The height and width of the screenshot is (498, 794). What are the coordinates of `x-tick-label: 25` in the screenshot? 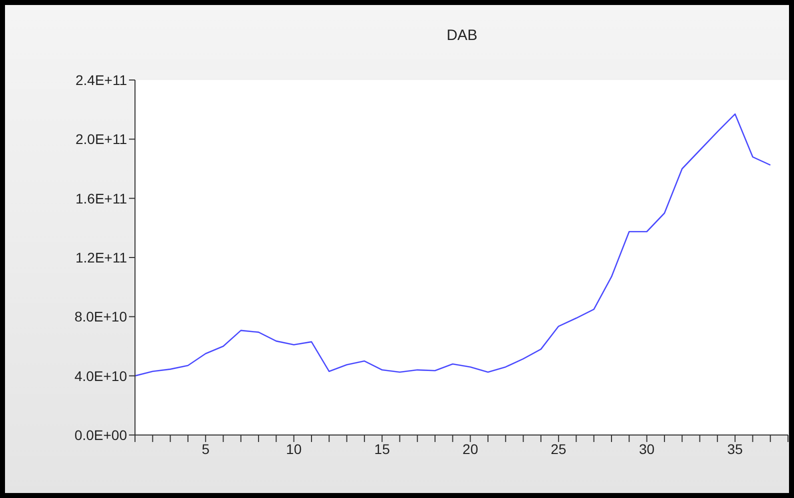 It's located at (558, 448).